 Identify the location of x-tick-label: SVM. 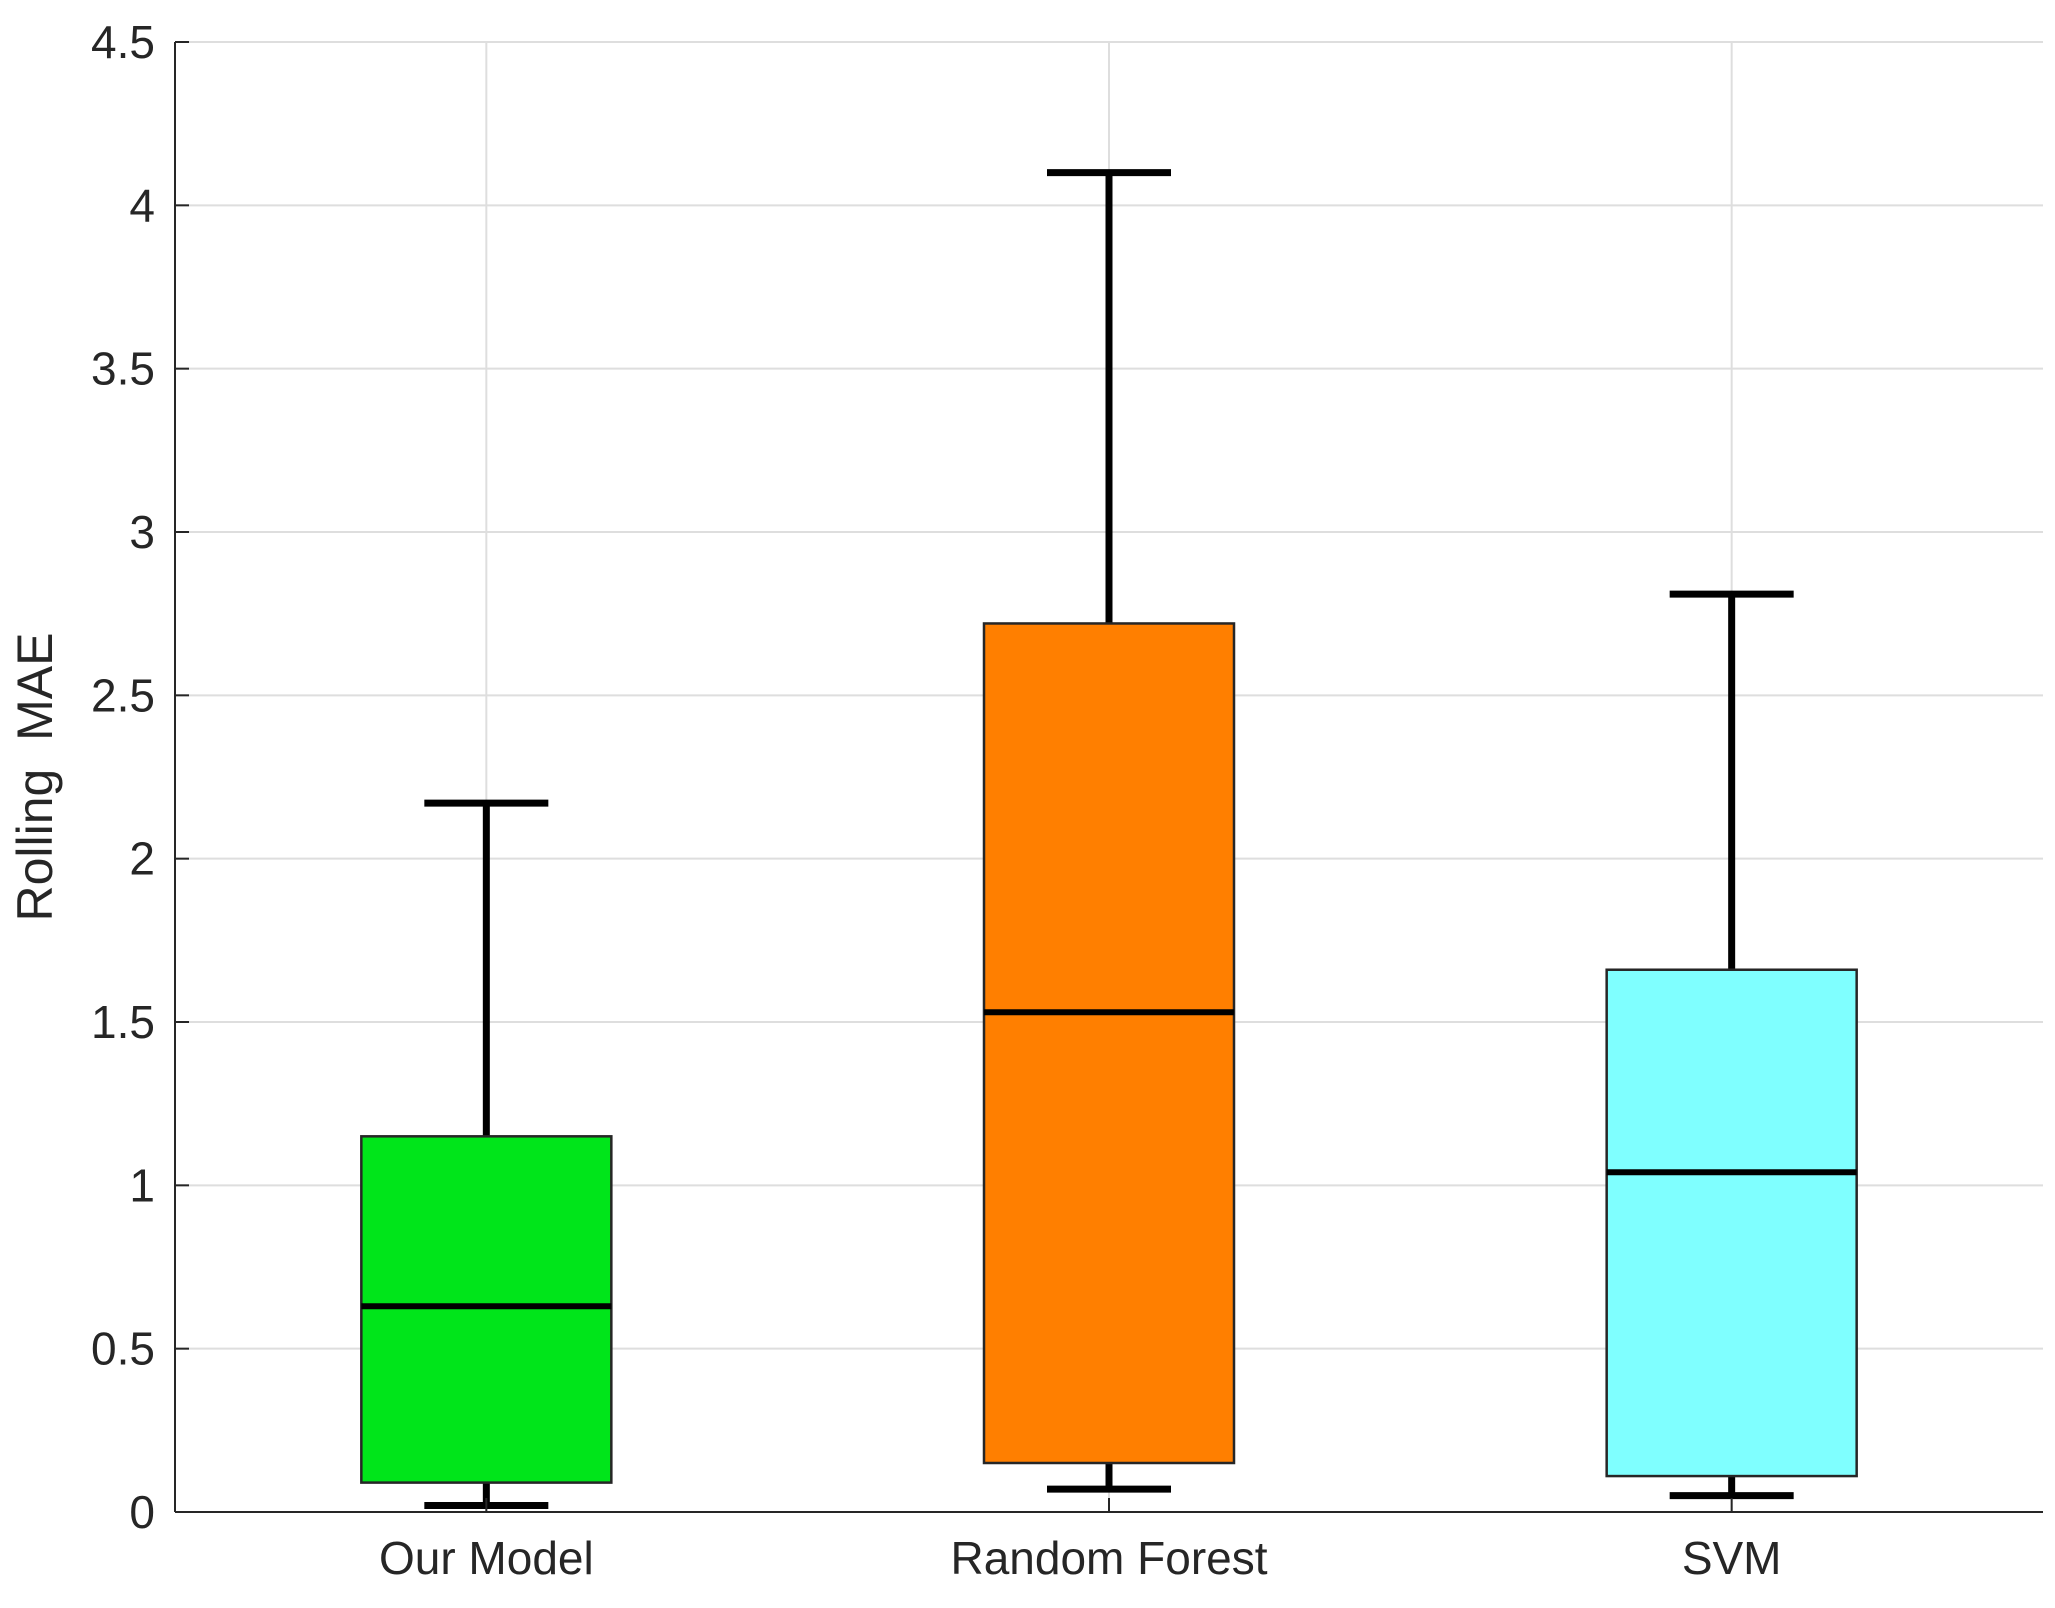
(1732, 1558).